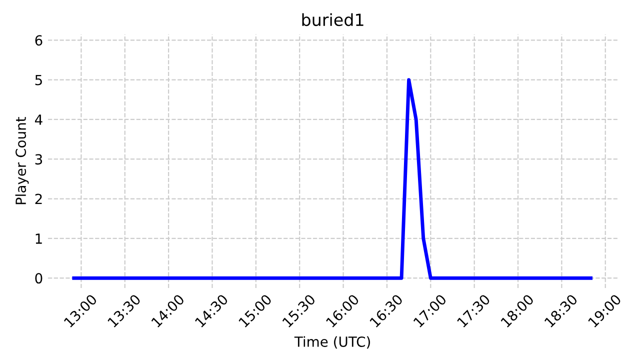 Image resolution: width=640 pixels, height=360 pixels. I want to click on x-axis-title: Time (UTC), so click(332, 342).